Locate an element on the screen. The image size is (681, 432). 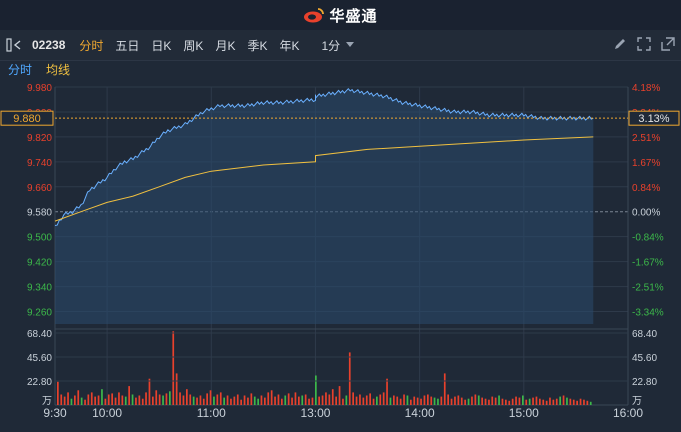
cursor-price: 9.880 is located at coordinates (27, 119).